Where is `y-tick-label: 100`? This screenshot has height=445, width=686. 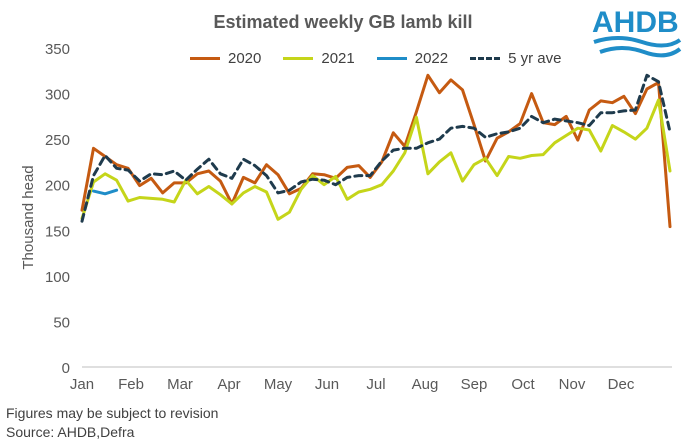
y-tick-label: 100 is located at coordinates (57, 277).